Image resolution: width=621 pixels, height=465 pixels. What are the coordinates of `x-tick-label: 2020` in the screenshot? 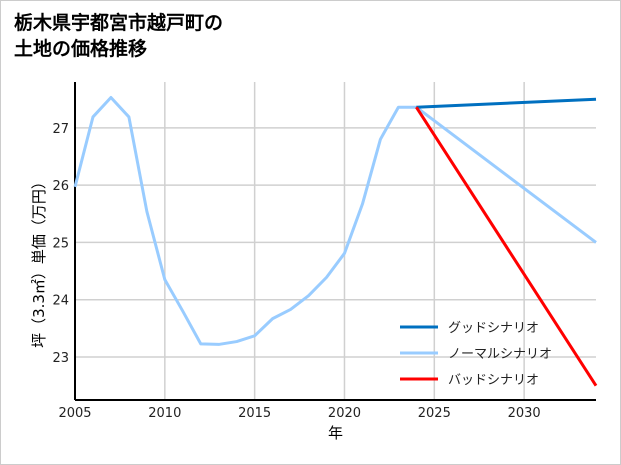 It's located at (344, 413).